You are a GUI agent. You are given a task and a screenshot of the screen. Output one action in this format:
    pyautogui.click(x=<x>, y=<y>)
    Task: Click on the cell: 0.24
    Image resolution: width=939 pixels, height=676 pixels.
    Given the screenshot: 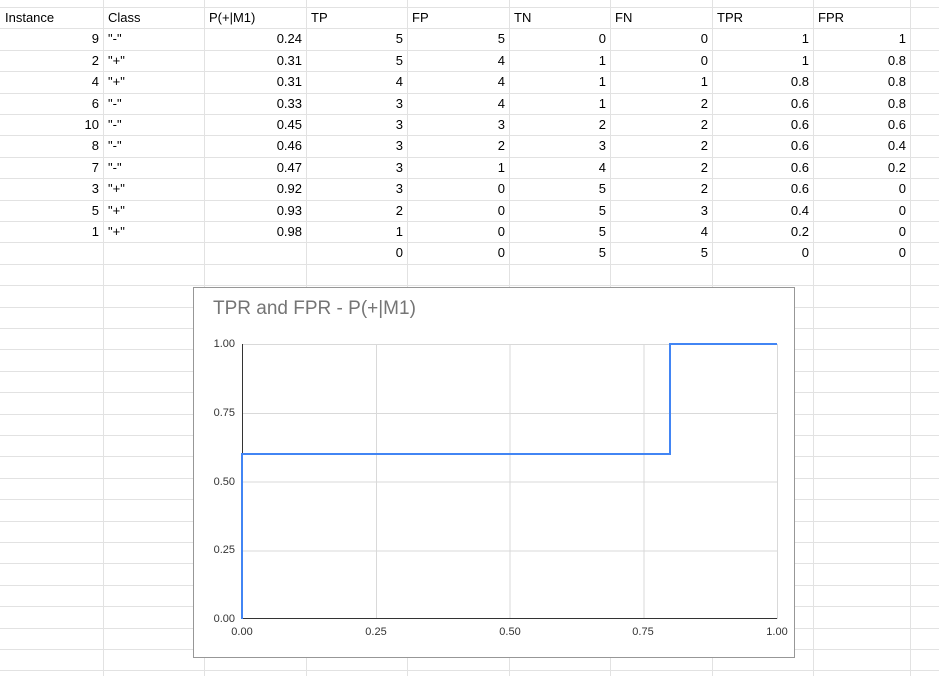 What is the action you would take?
    pyautogui.click(x=289, y=38)
    